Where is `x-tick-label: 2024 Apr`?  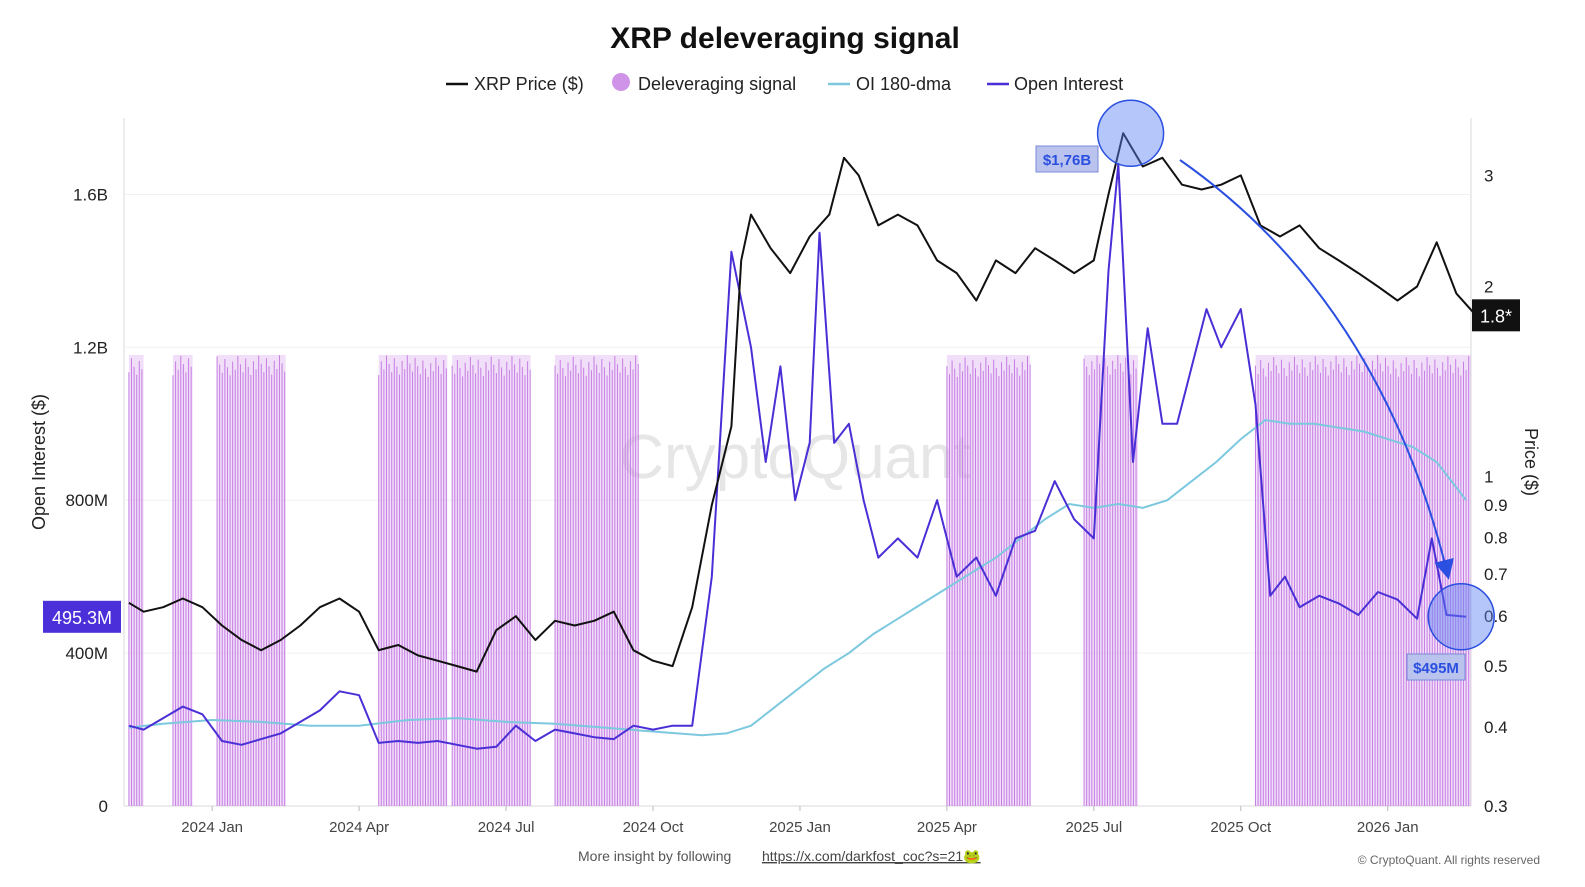 x-tick-label: 2024 Apr is located at coordinates (359, 827).